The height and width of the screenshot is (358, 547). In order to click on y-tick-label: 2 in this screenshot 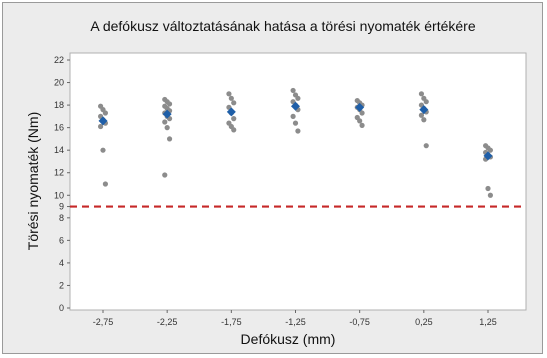, I will do `click(61, 285)`.